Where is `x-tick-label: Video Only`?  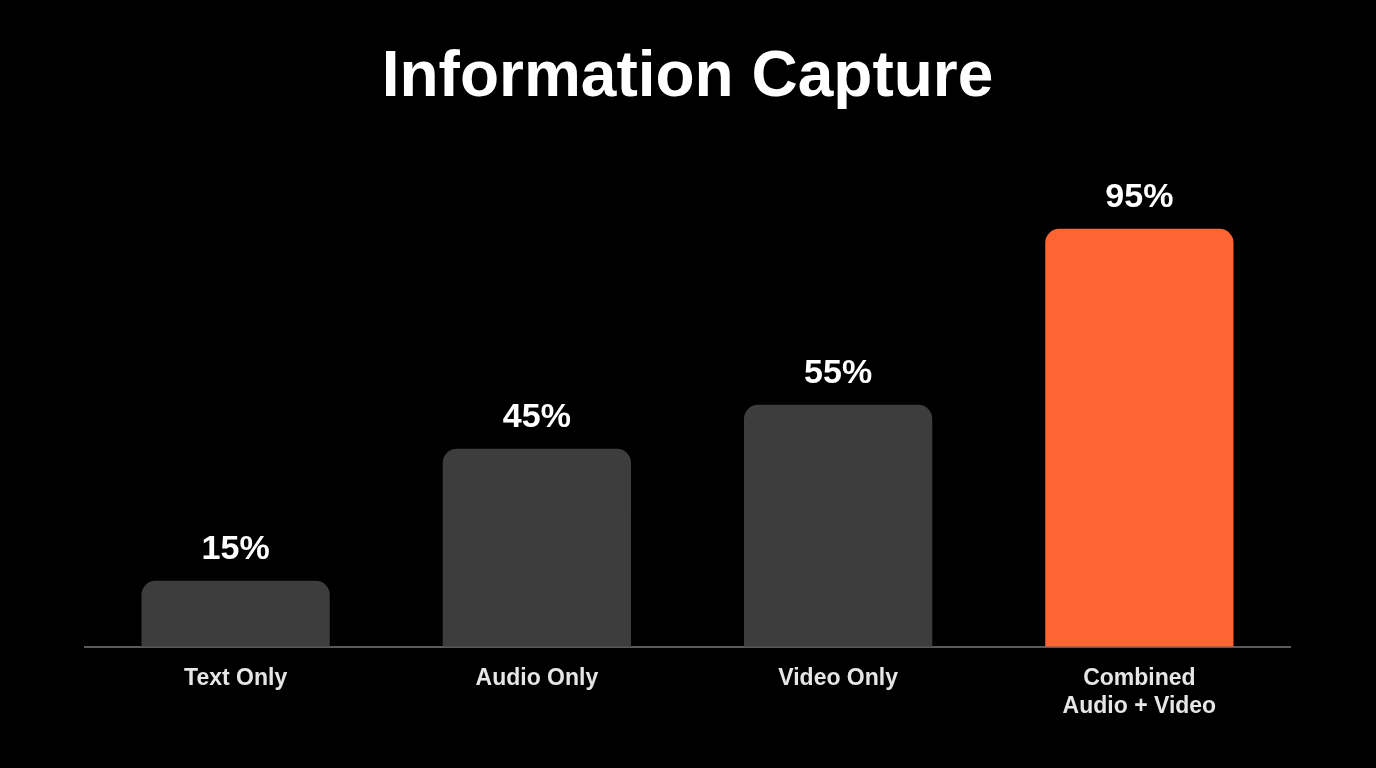 x-tick-label: Video Only is located at coordinates (838, 676).